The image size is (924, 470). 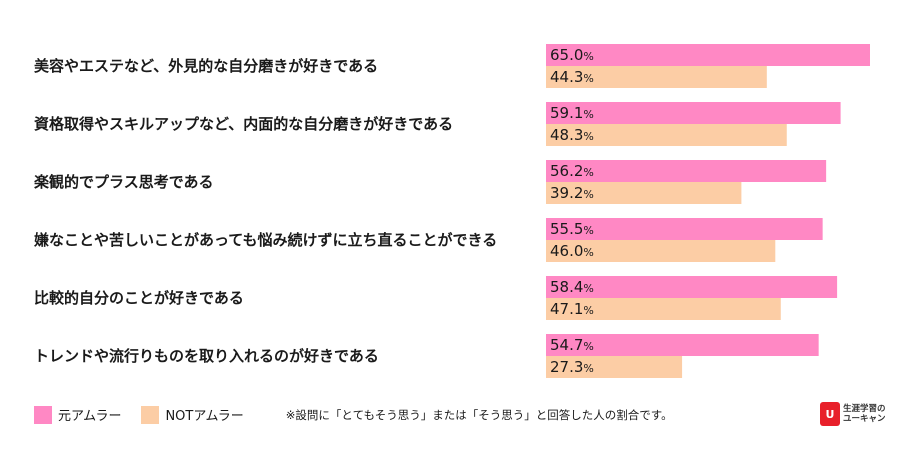 I want to click on category-label: 嫌なことや苦しいことがあっても悩み続けずに立ち直ることができる, so click(x=265, y=240).